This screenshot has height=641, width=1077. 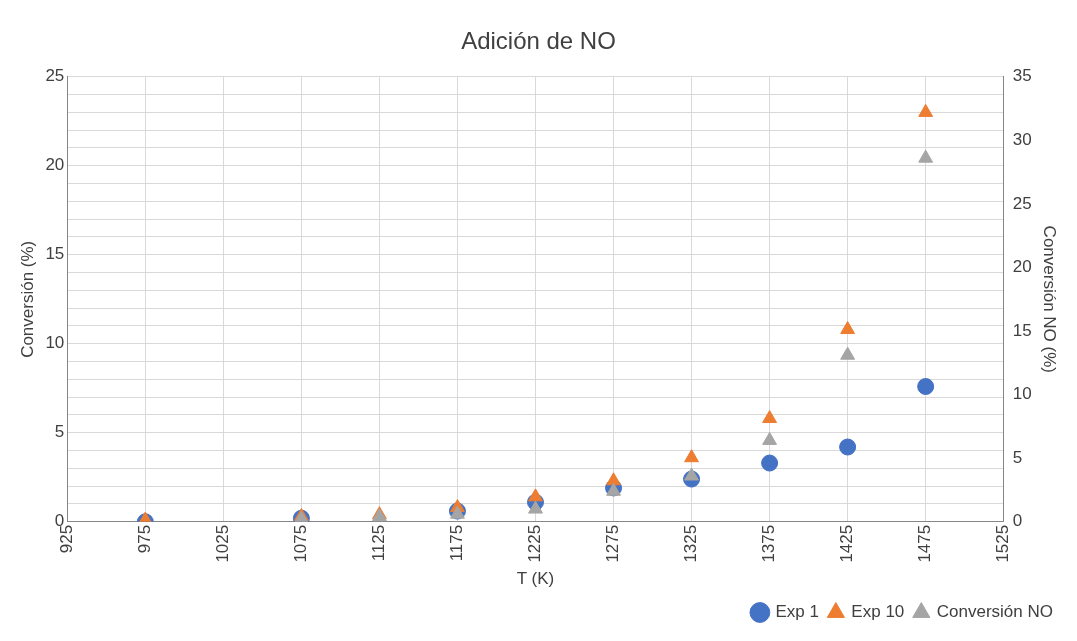 What do you see at coordinates (145, 539) in the screenshot?
I see `x-tick-label: 975` at bounding box center [145, 539].